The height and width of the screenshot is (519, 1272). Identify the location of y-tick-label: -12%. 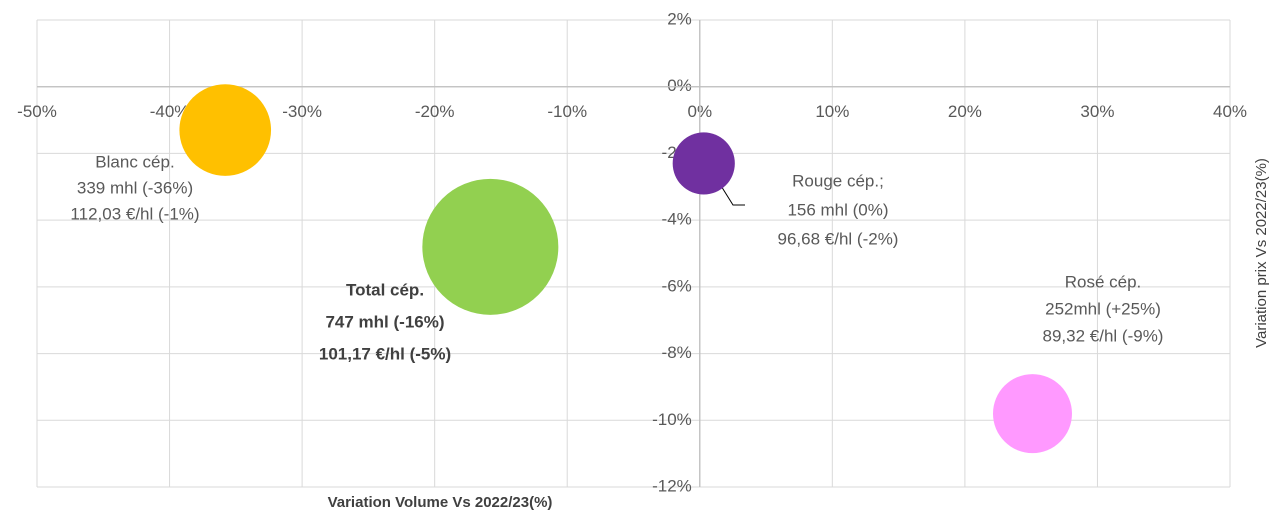
(672, 485).